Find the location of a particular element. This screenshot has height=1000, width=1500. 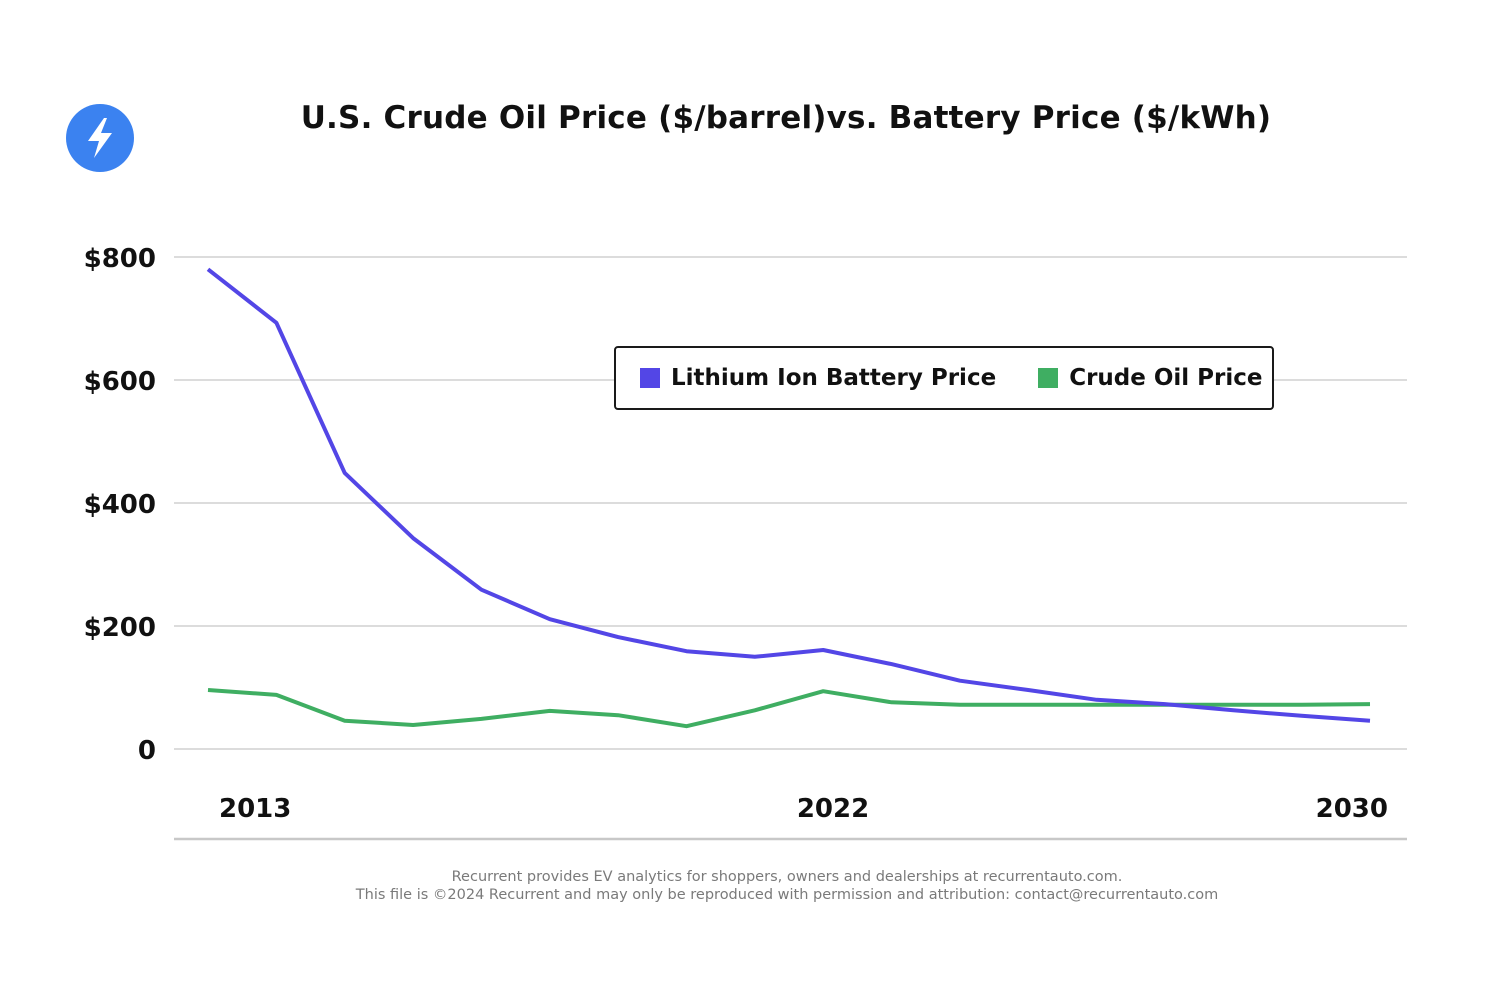

legend-label-oil: Crude Oil Price is located at coordinates (1166, 378).